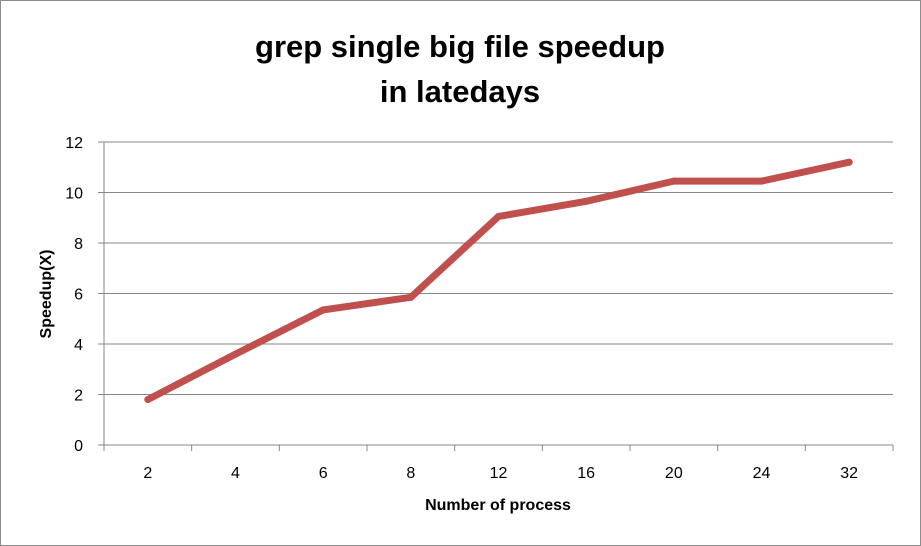  Describe the element at coordinates (410, 473) in the screenshot. I see `x-tick-label: 8` at that location.